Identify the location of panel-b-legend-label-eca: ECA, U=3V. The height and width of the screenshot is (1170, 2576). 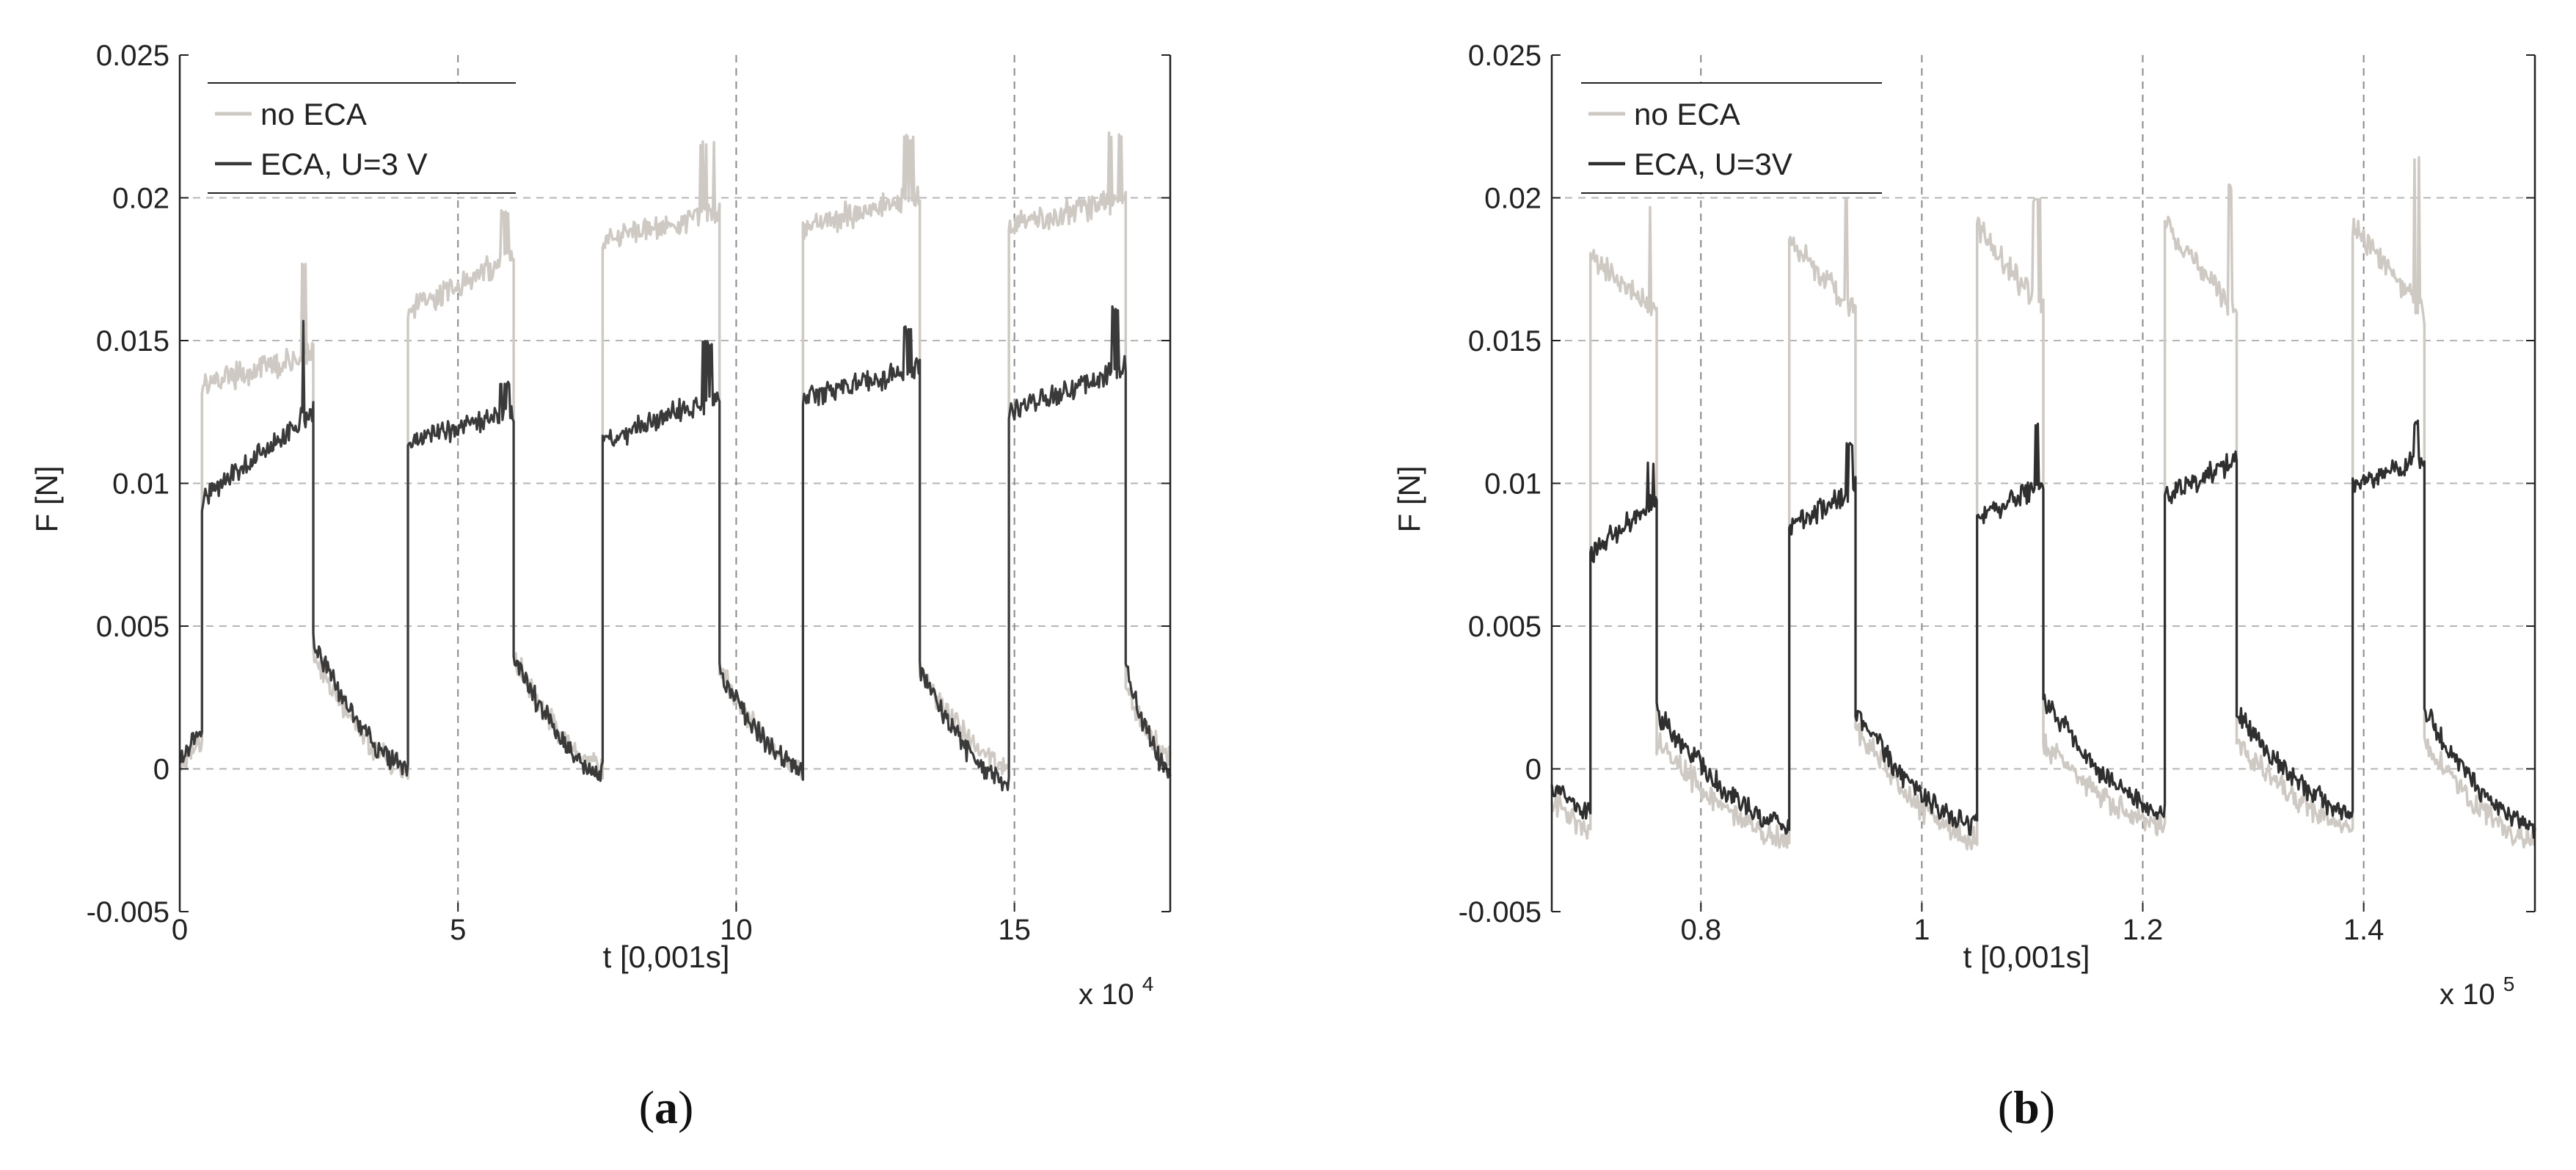
(1713, 164).